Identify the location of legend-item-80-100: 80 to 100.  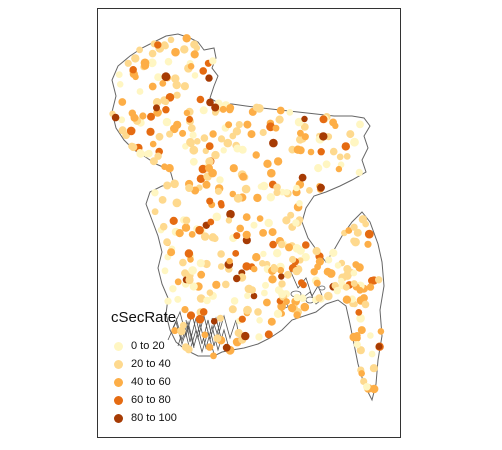
(145, 418).